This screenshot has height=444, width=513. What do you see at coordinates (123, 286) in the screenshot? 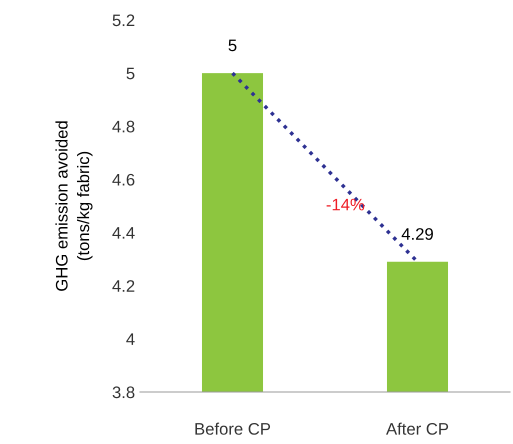
I see `y-tick-label: 4.2` at bounding box center [123, 286].